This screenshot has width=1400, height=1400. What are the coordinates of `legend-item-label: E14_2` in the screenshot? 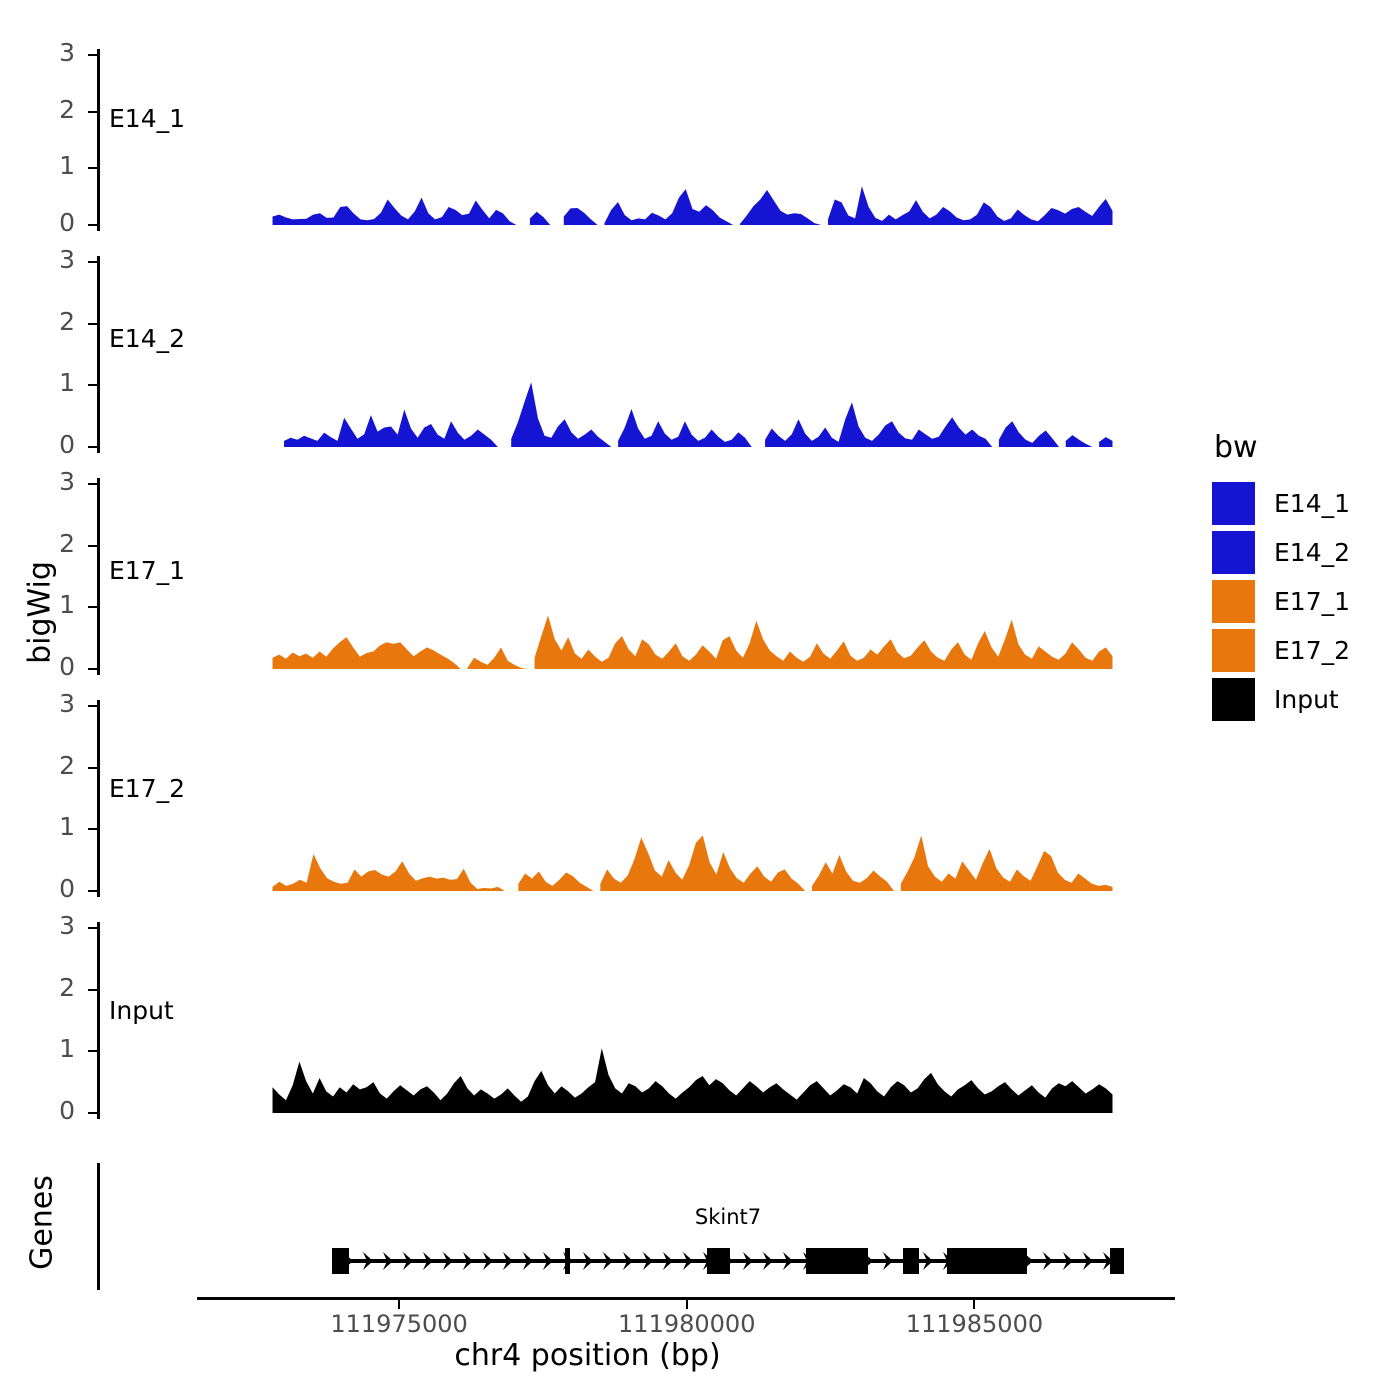 It's located at (1312, 552).